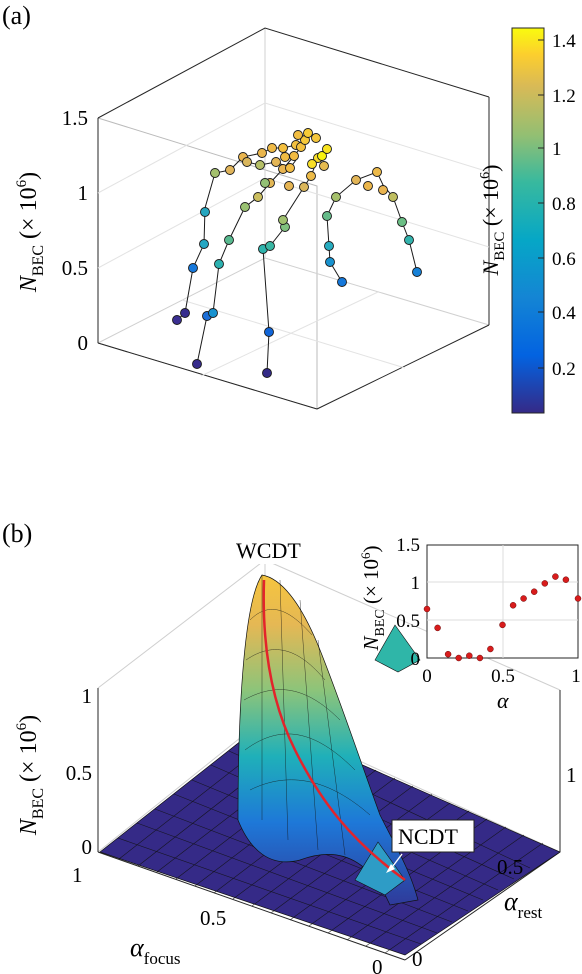  What do you see at coordinates (87, 847) in the screenshot?
I see `z-tick-label: 0` at bounding box center [87, 847].